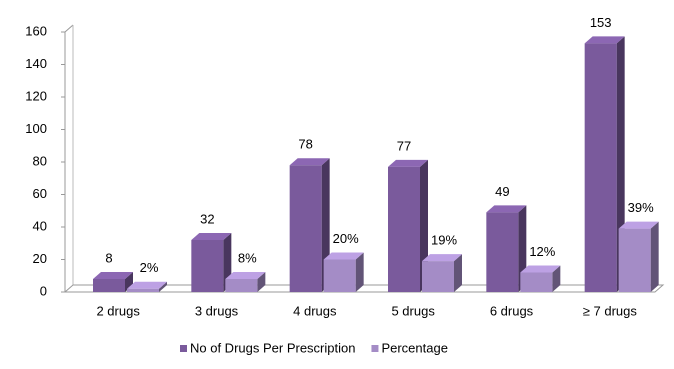  Describe the element at coordinates (118, 310) in the screenshot. I see `x-tick-label: 2 drugs` at that location.